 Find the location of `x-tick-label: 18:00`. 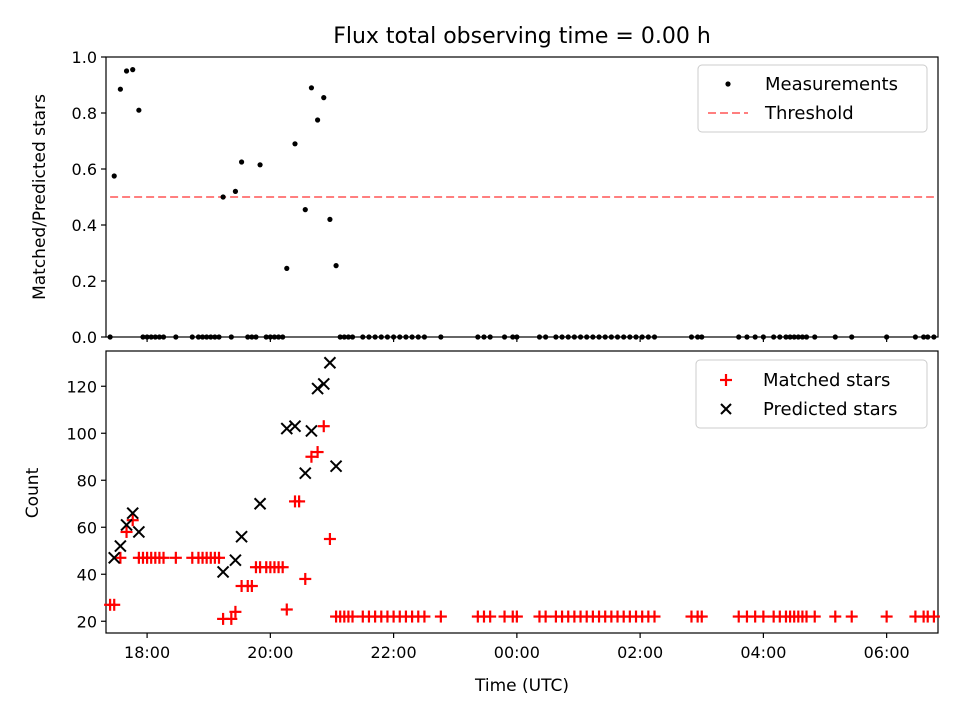

x-tick-label: 18:00 is located at coordinates (147, 652).